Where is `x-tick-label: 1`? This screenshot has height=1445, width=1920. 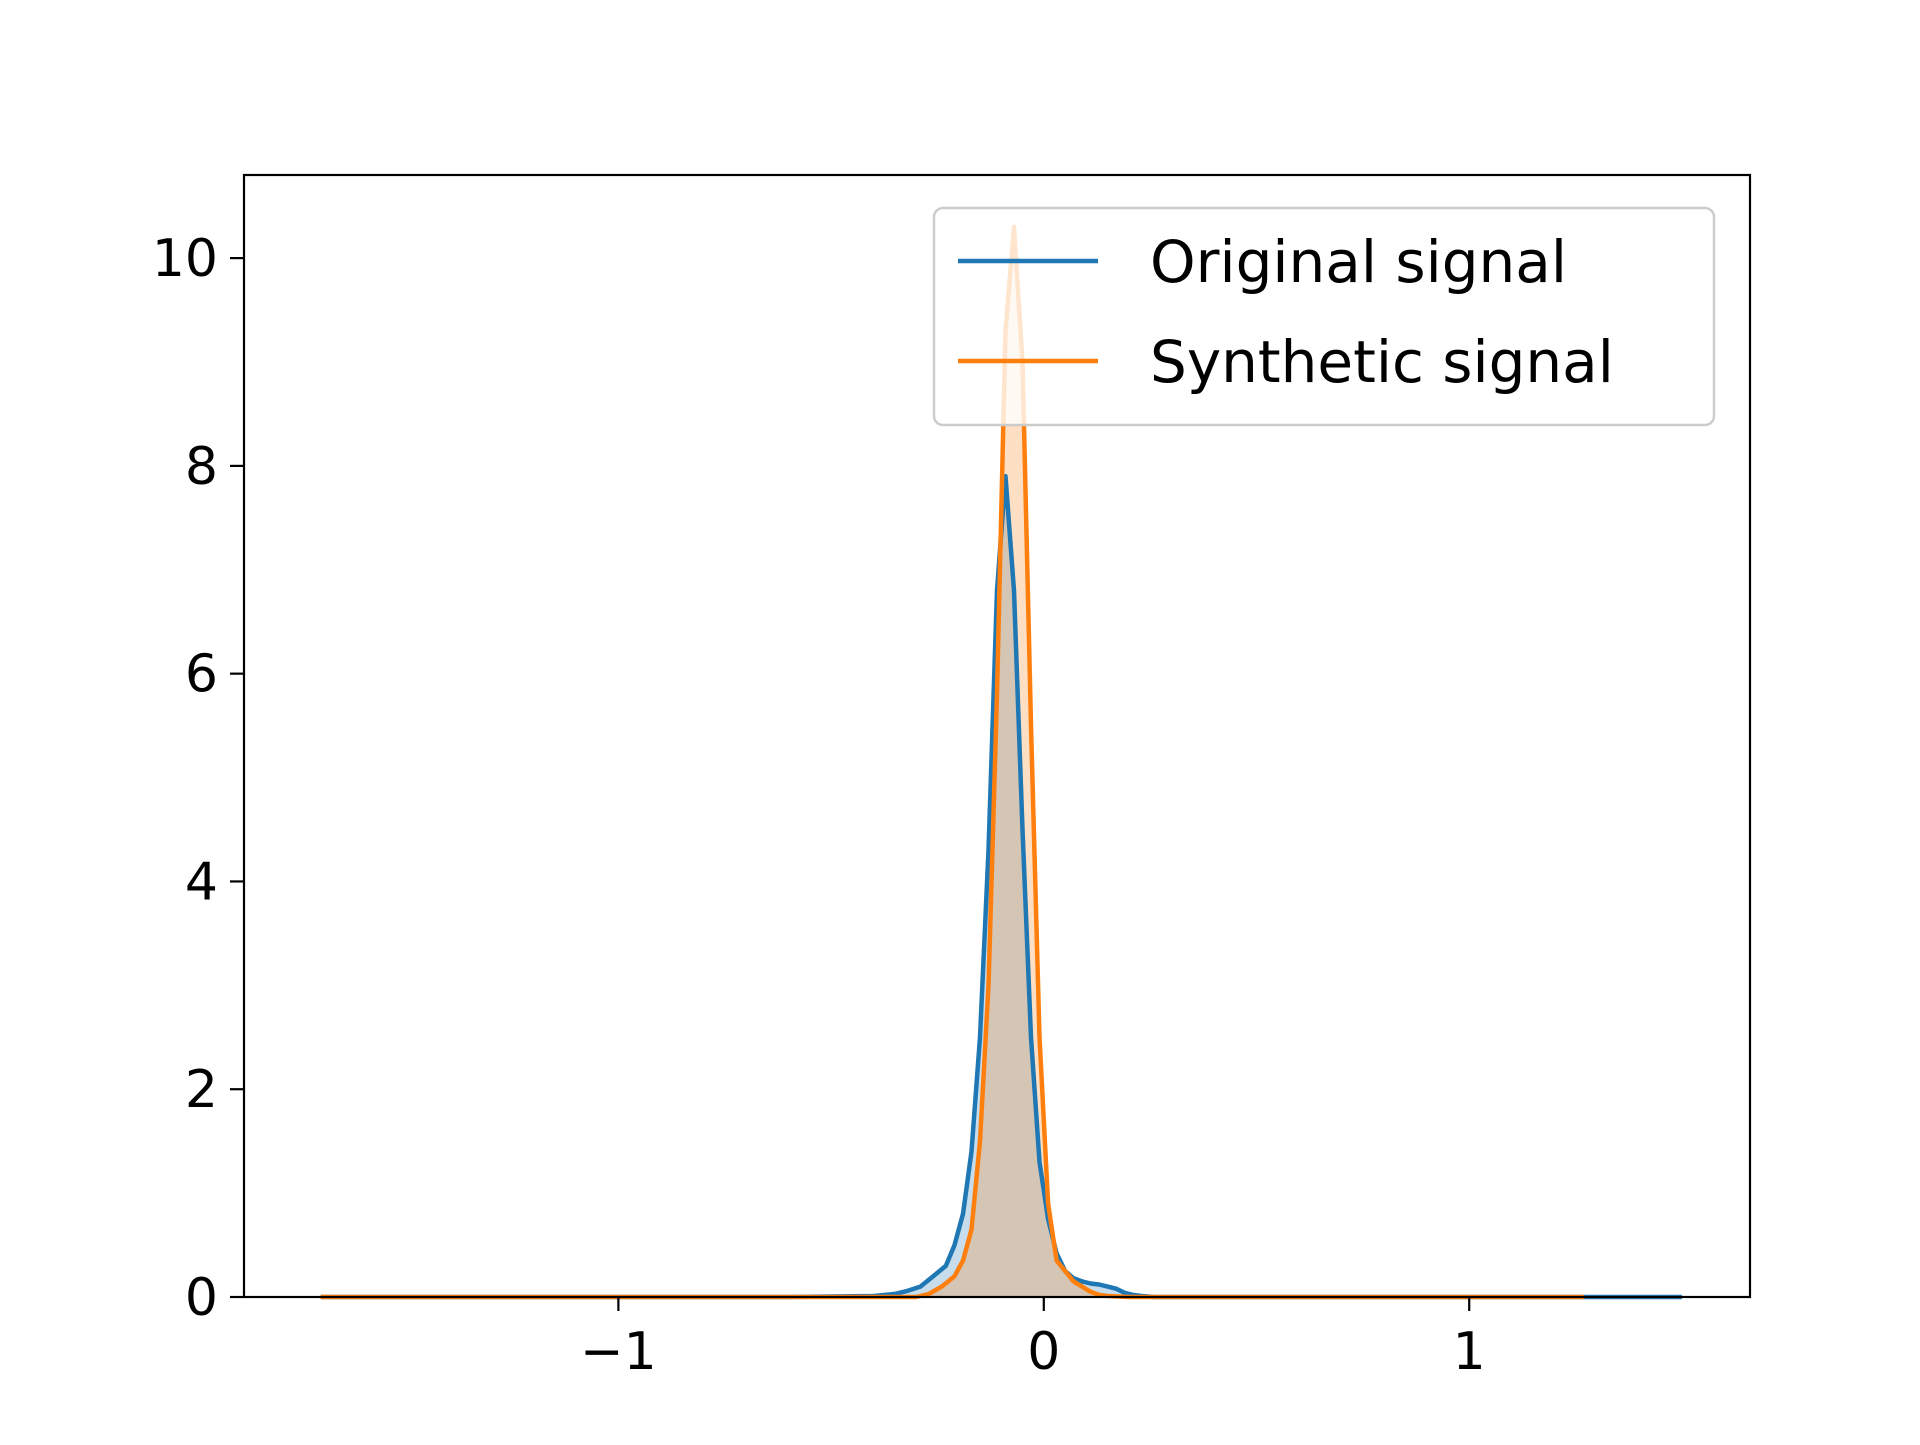 x-tick-label: 1 is located at coordinates (1469, 1352).